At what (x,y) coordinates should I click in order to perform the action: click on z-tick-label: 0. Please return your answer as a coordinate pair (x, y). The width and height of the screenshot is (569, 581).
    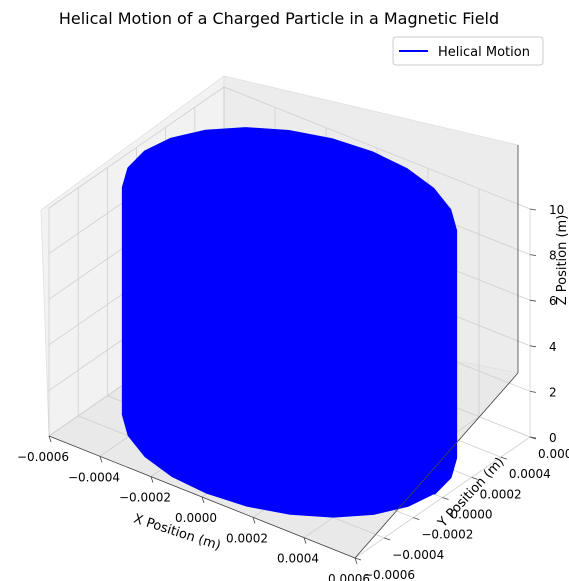
    Looking at the image, I should click on (553, 438).